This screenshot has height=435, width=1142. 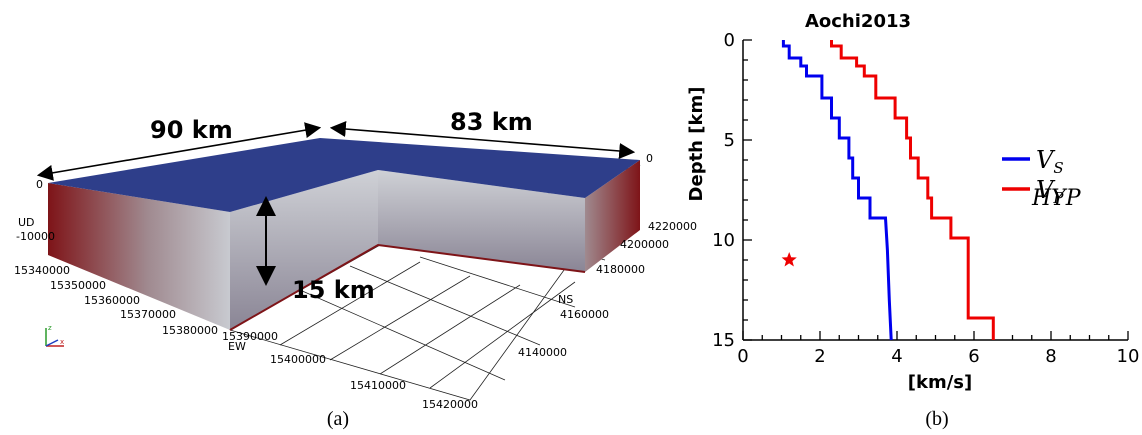 I want to click on ew-axis-label: EW, so click(x=237, y=346).